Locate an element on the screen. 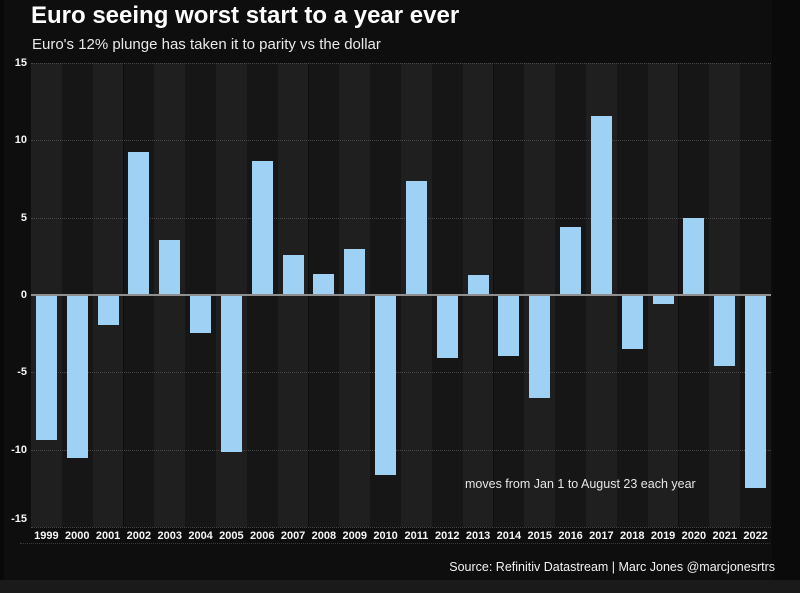 Image resolution: width=800 pixels, height=593 pixels. axis-bottom-dotted-line is located at coordinates (395, 543).